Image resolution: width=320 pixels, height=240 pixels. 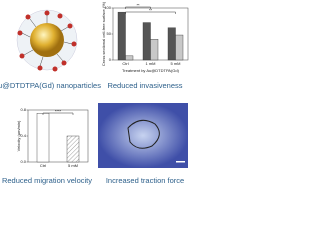 What do you see at coordinates (23, 109) in the screenshot?
I see `y-tick-label: 0.8` at bounding box center [23, 109].